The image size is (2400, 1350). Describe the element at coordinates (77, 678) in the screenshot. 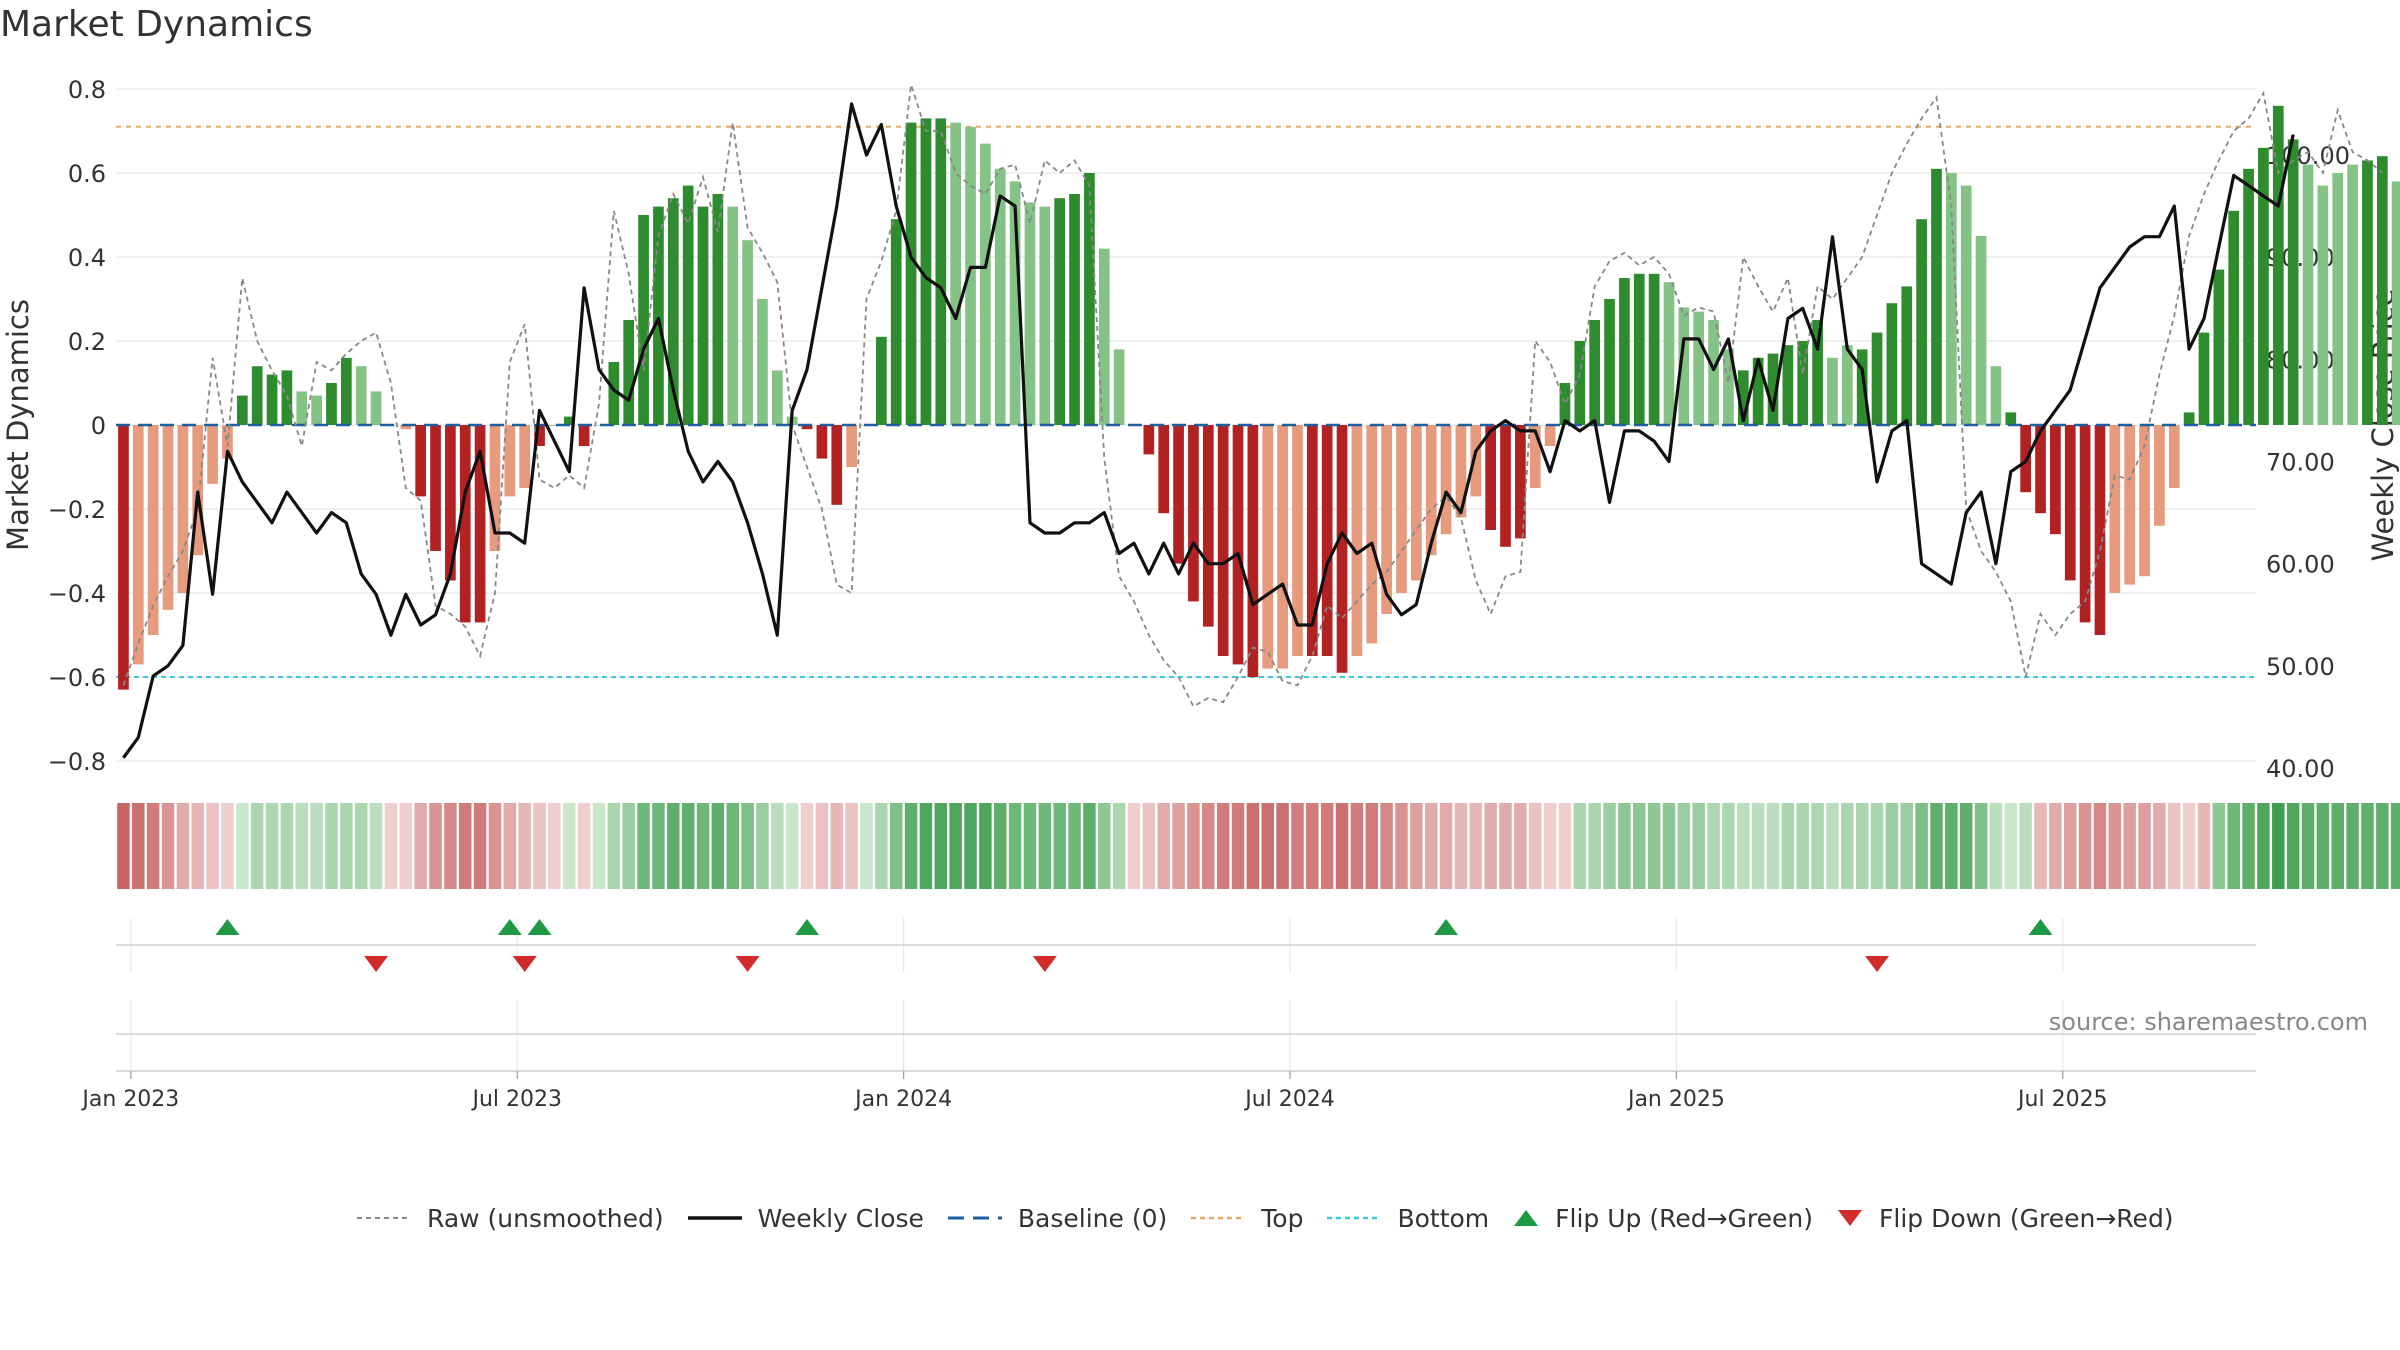

I see `y-tick-label: −0.6` at that location.